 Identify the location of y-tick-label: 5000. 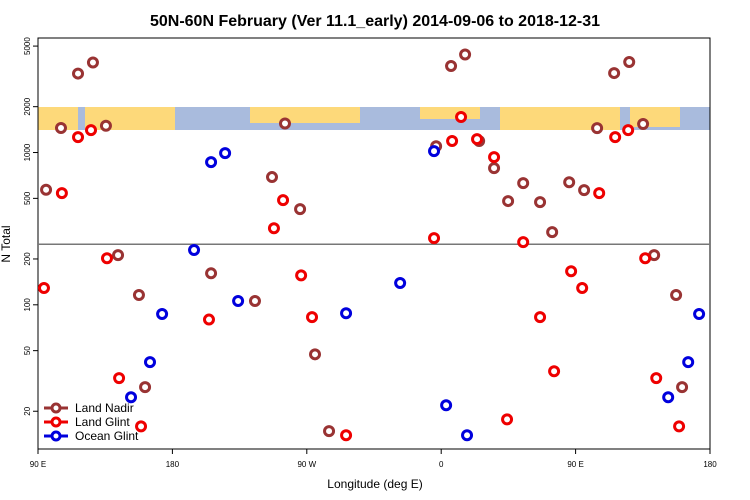
(27, 46).